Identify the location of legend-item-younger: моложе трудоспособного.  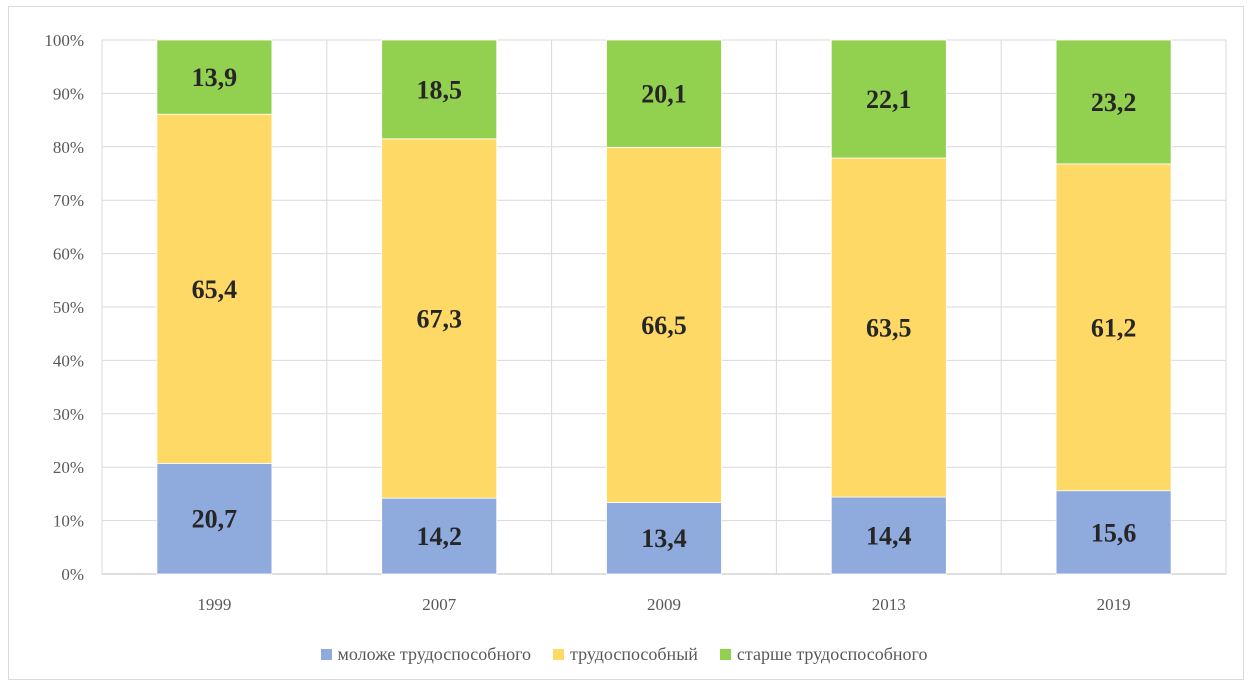
(426, 654).